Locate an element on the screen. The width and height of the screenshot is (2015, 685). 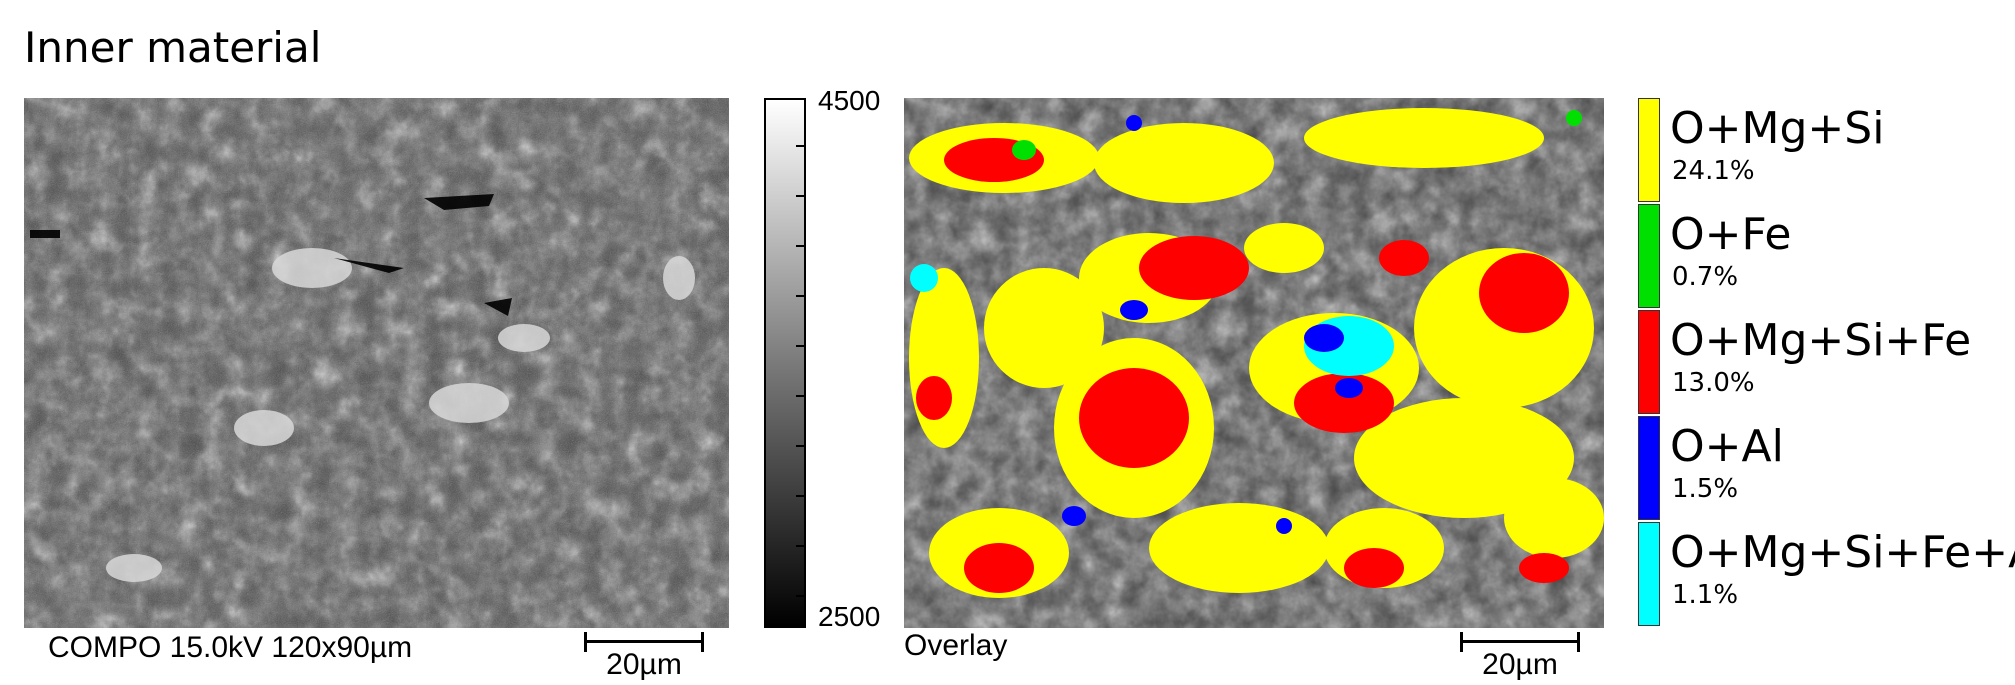
legend-item-percent: 24.1% is located at coordinates (1713, 171).